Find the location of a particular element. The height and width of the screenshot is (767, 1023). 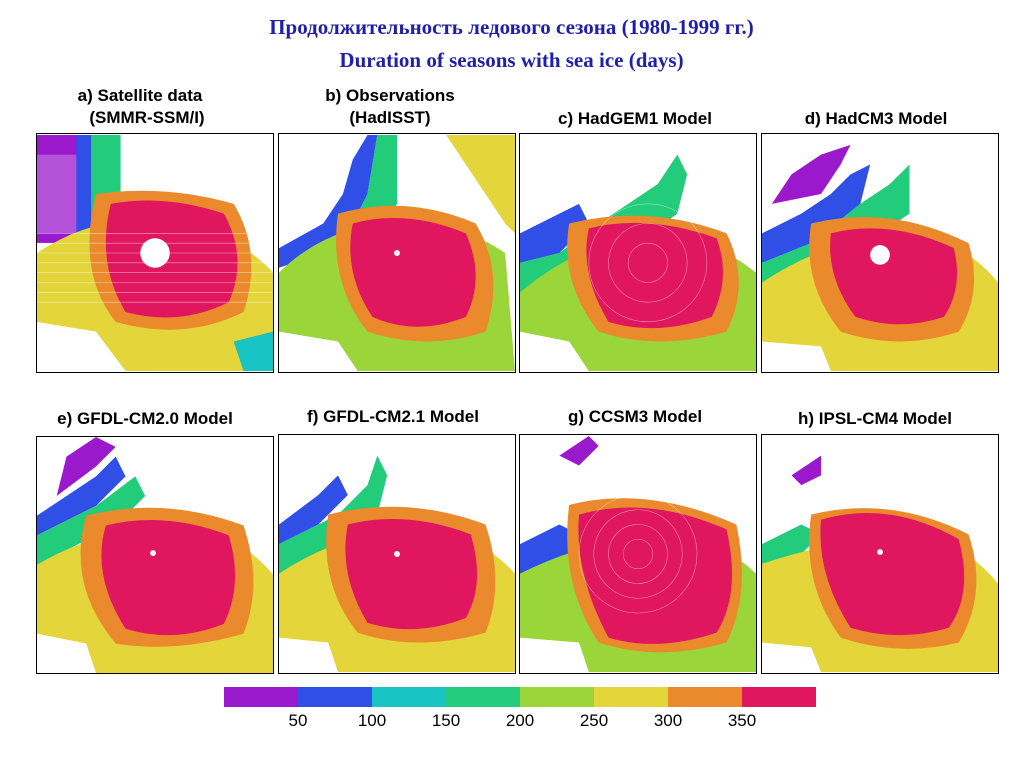

panel-h-map is located at coordinates (880, 554).